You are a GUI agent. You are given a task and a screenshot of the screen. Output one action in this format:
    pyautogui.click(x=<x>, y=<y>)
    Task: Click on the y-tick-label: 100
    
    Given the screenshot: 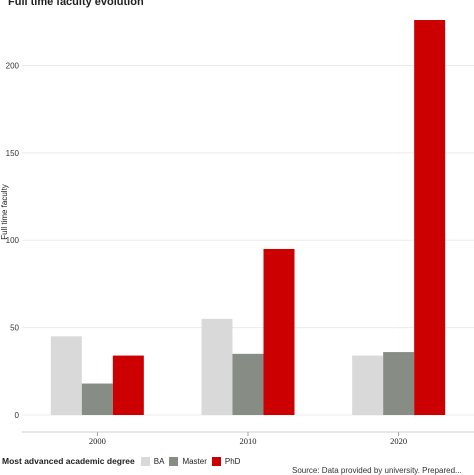 What is the action you would take?
    pyautogui.click(x=13, y=240)
    